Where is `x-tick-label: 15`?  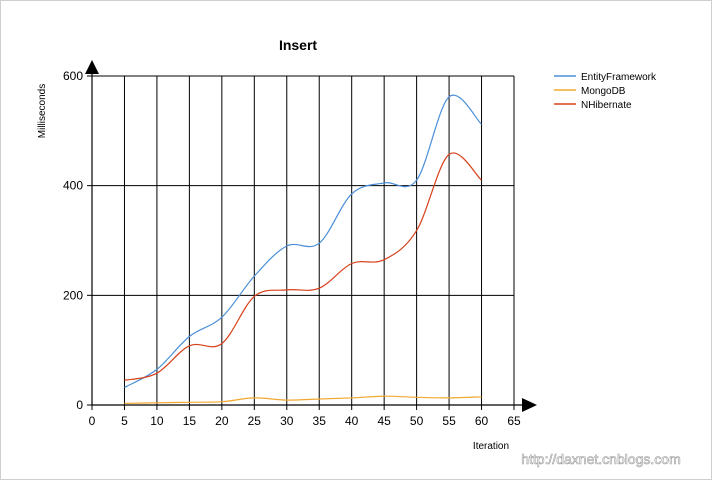 x-tick-label: 15 is located at coordinates (190, 421).